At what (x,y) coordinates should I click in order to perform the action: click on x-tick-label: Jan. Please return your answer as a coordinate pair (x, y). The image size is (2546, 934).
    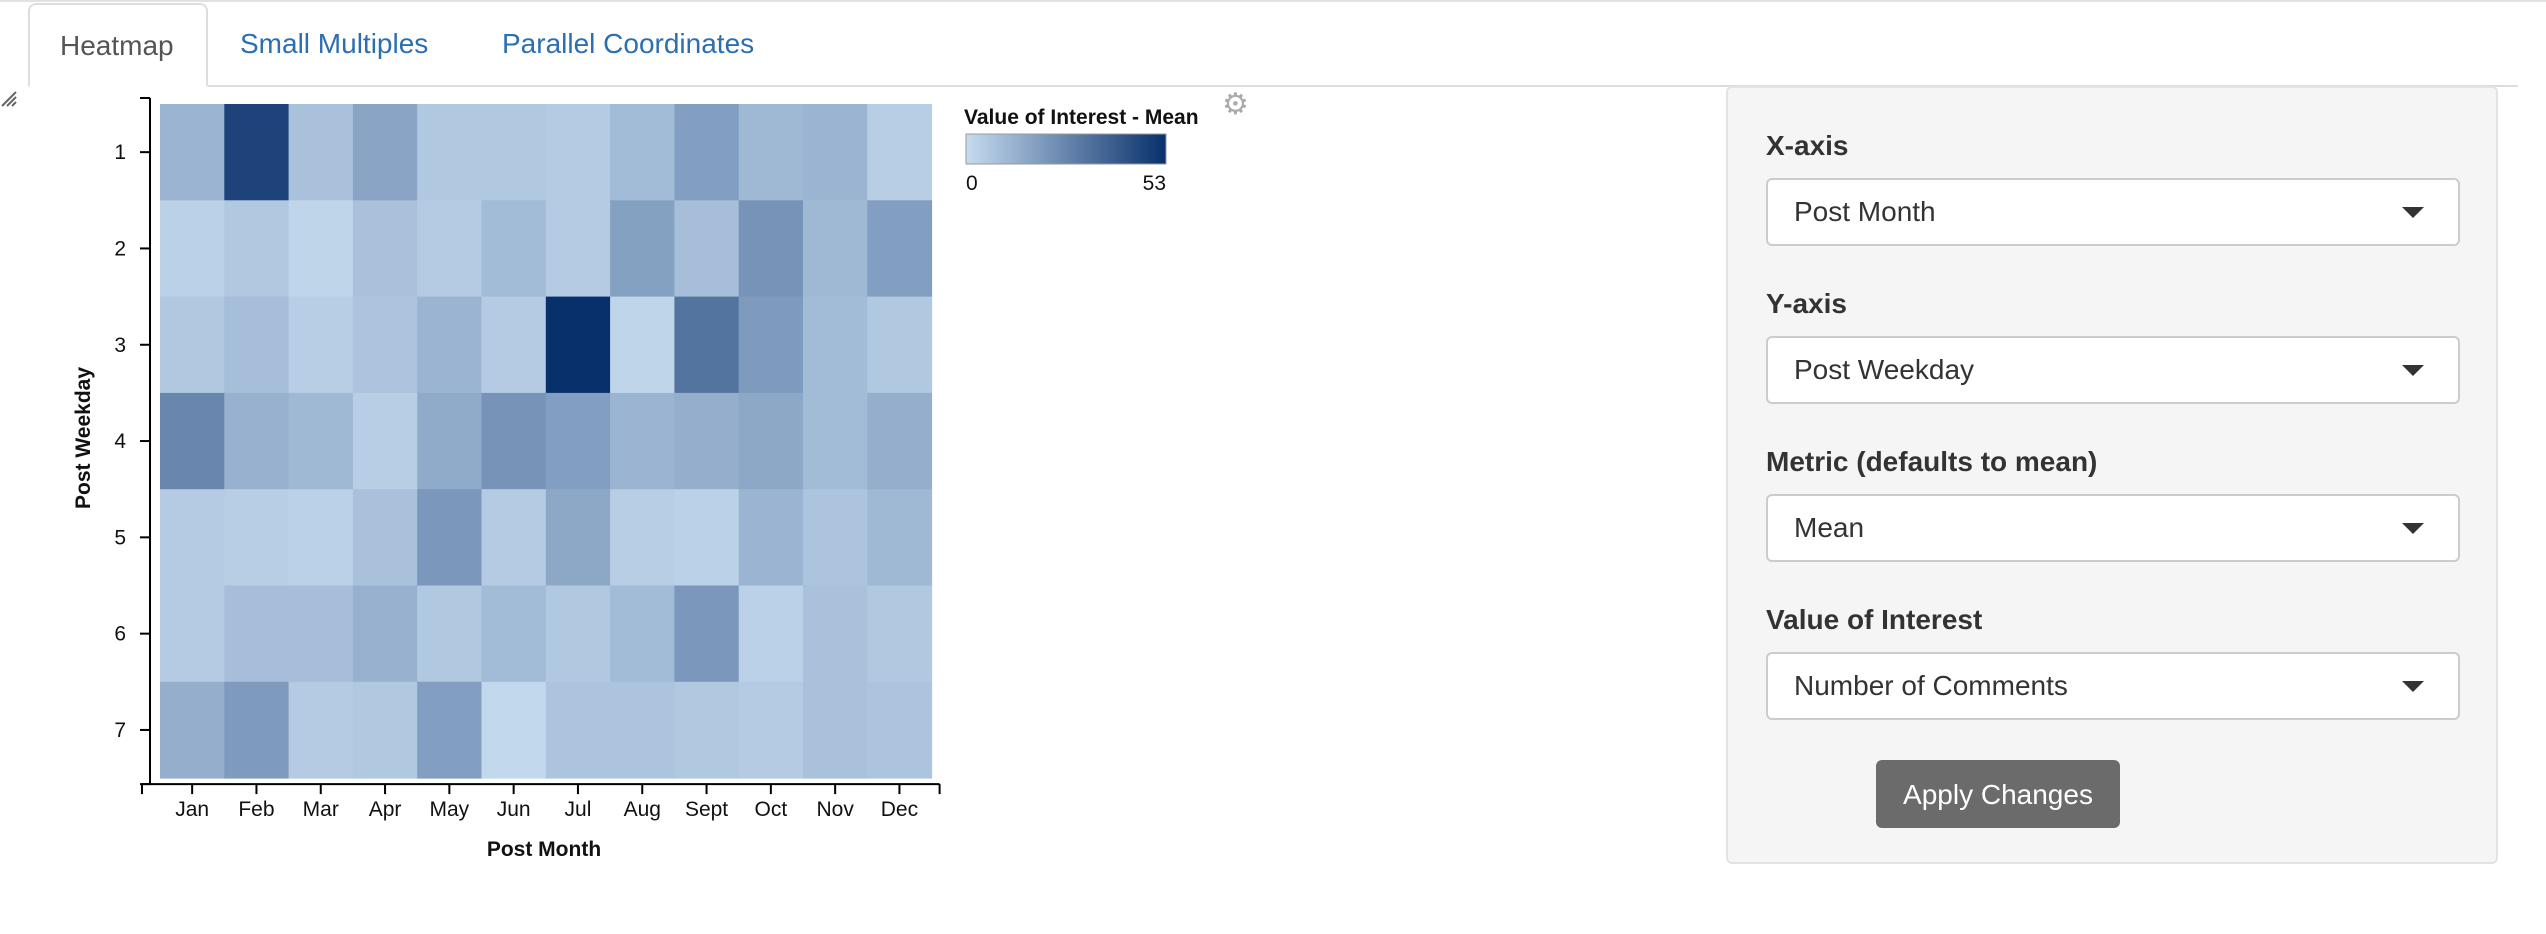
    Looking at the image, I should click on (192, 809).